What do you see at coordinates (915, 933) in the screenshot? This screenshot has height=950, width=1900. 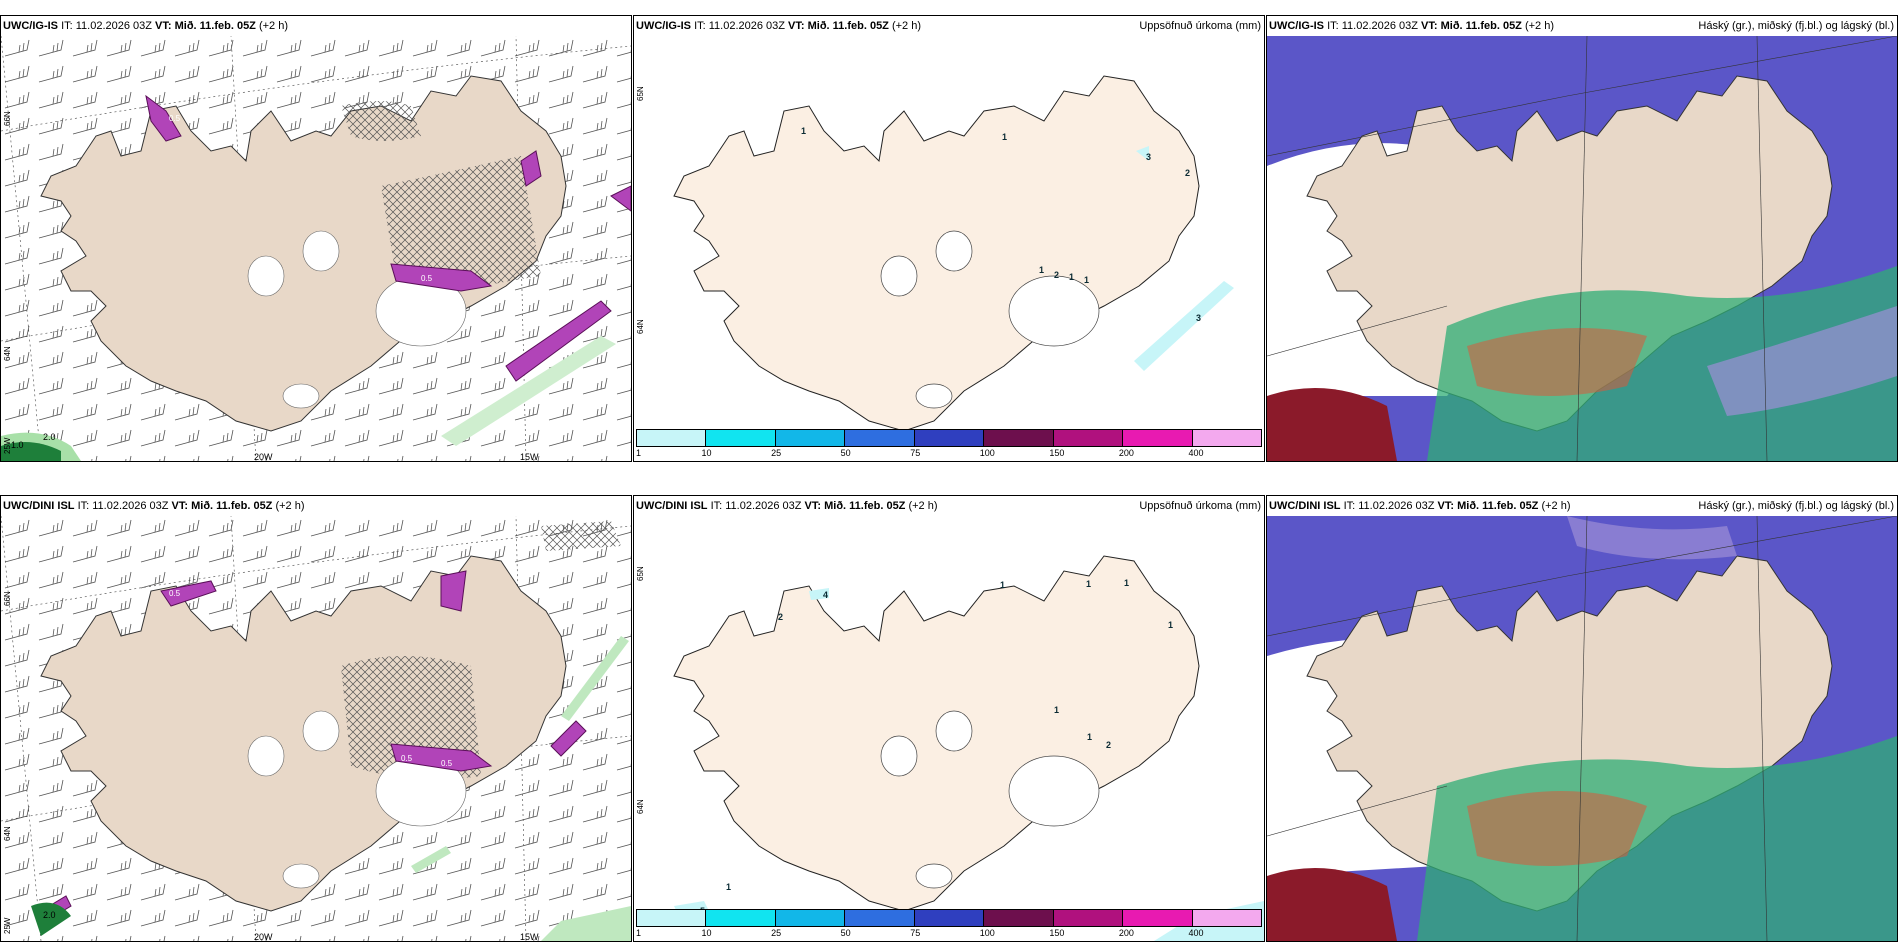 I see `legend-tick-label: 75` at bounding box center [915, 933].